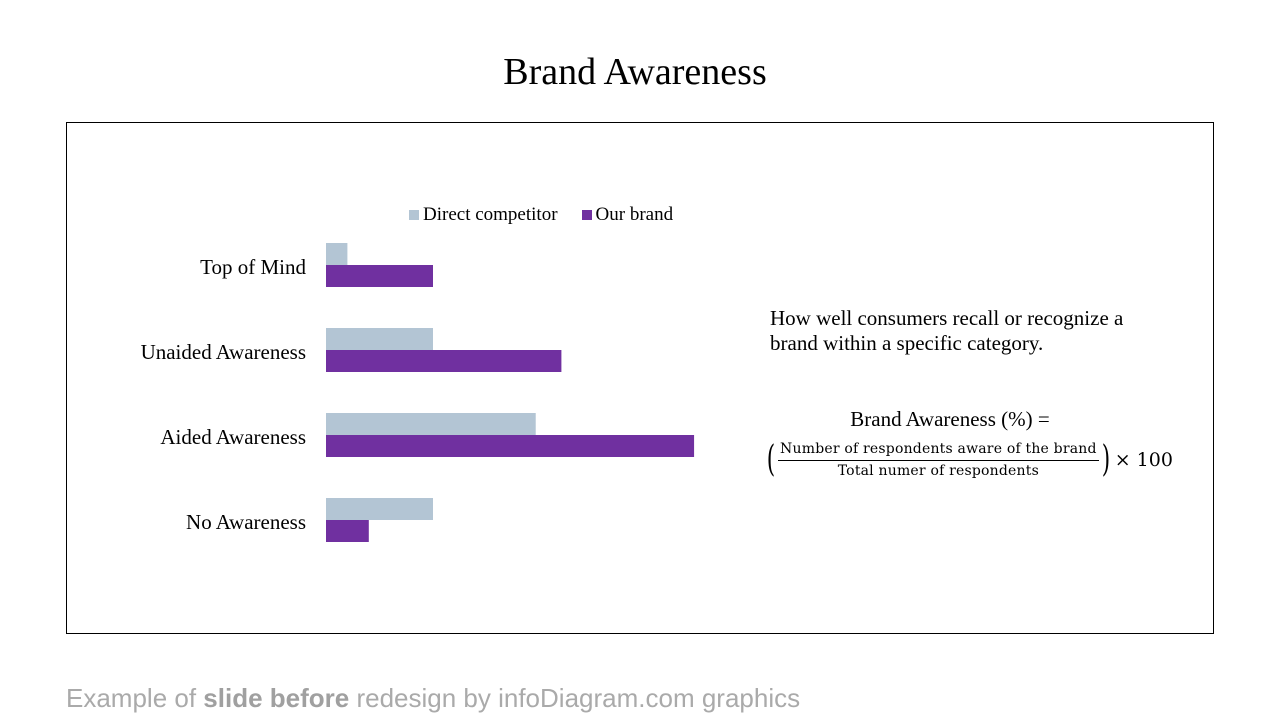 The image size is (1280, 720). Describe the element at coordinates (379, 339) in the screenshot. I see `bar-unaided-awareness-competitor` at that location.